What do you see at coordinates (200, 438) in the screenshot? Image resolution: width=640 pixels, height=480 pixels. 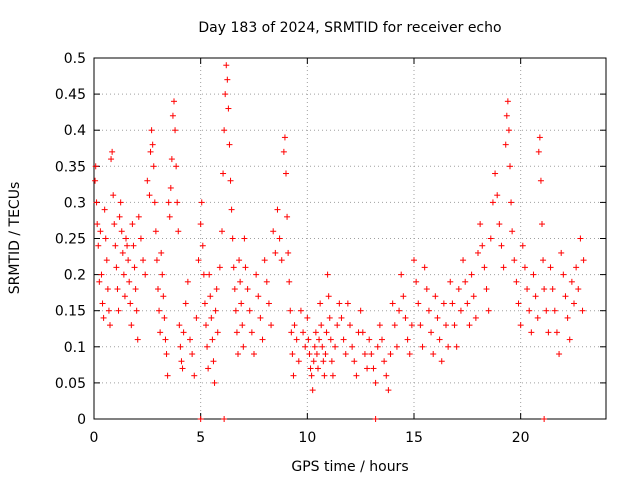 I see `x-tick-label: 5` at bounding box center [200, 438].